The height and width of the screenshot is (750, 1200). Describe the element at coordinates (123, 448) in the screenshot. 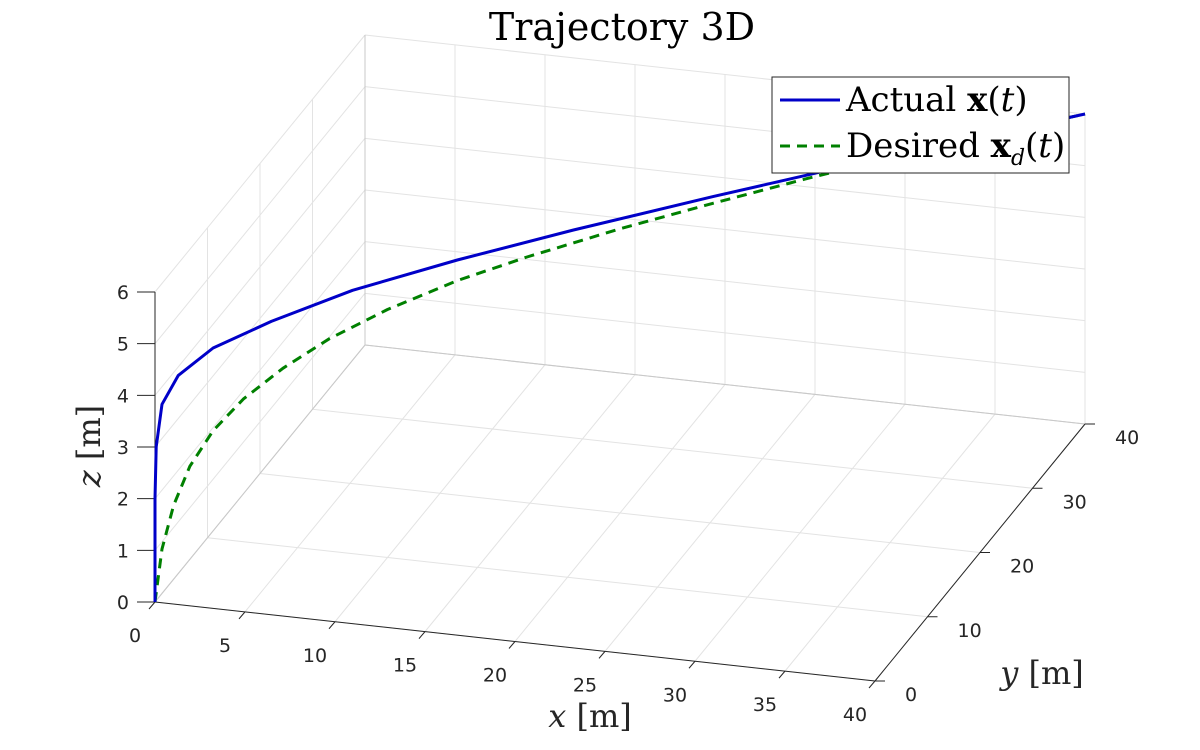

I see `z-tick-label: 3` at that location.